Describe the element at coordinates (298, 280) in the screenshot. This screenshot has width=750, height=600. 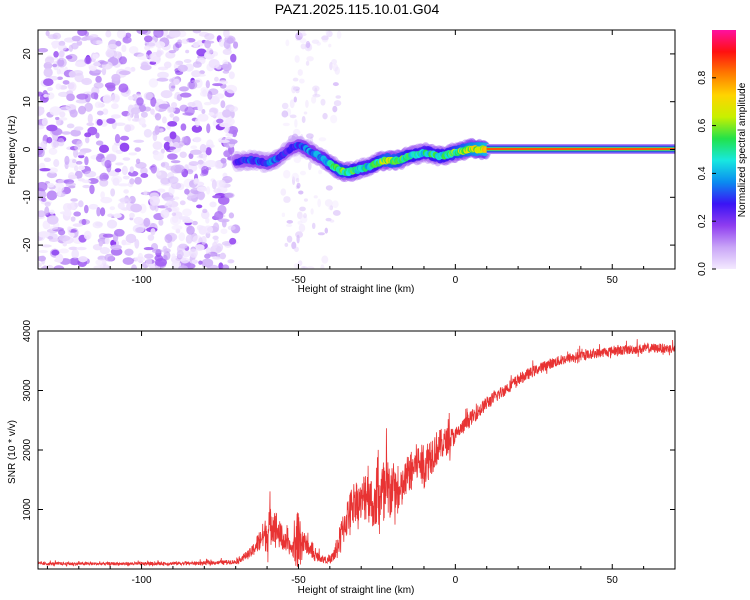
I see `x-tick-label: -50` at that location.